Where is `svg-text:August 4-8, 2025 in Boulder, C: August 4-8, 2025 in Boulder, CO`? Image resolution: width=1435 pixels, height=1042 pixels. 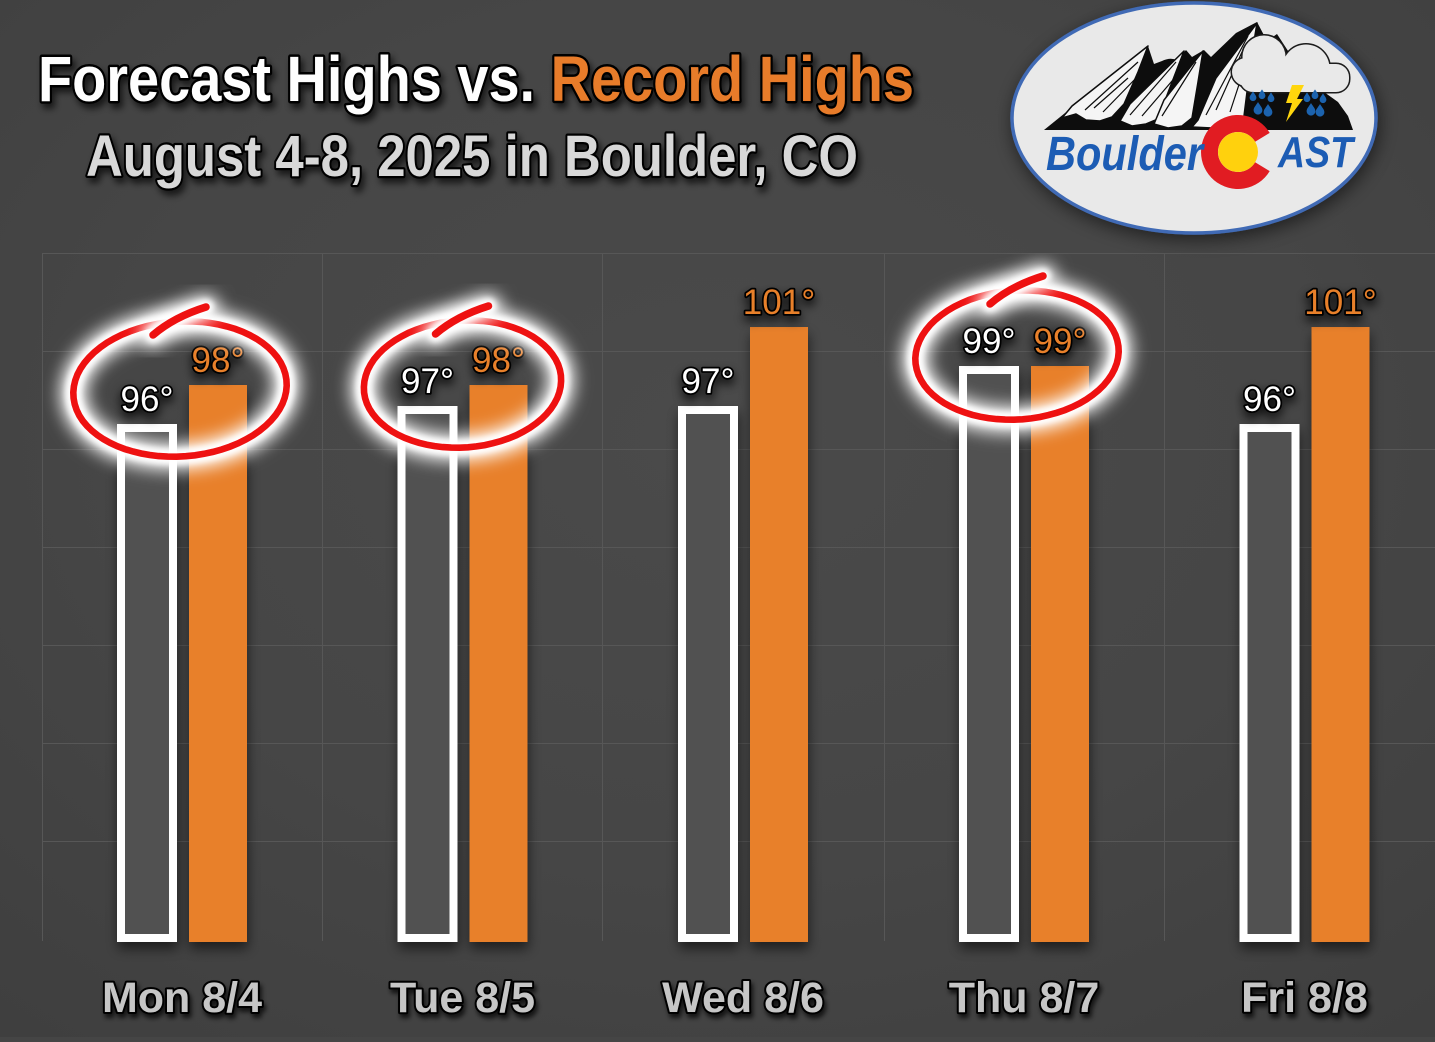
svg-text:August 4-8, 2025 in Boulder, C: August 4-8, 2025 in Boulder, CO is located at coordinates (472, 156).